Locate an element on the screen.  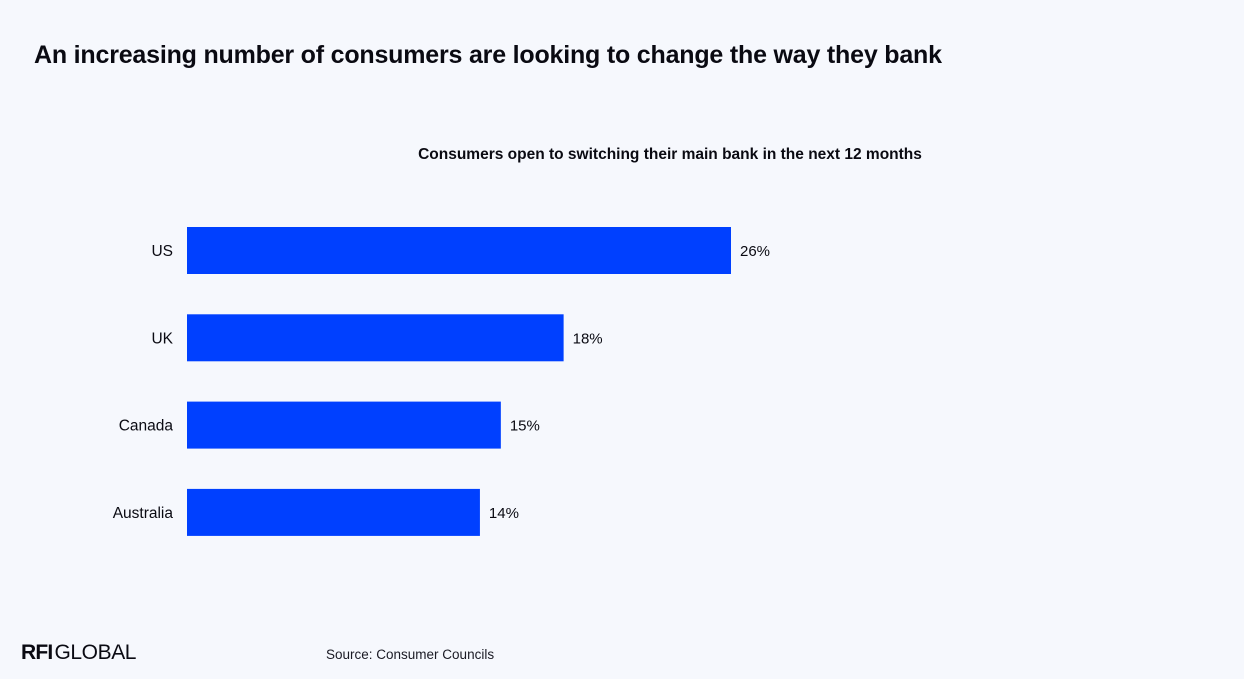
category-label-australia: Australia is located at coordinates (143, 513).